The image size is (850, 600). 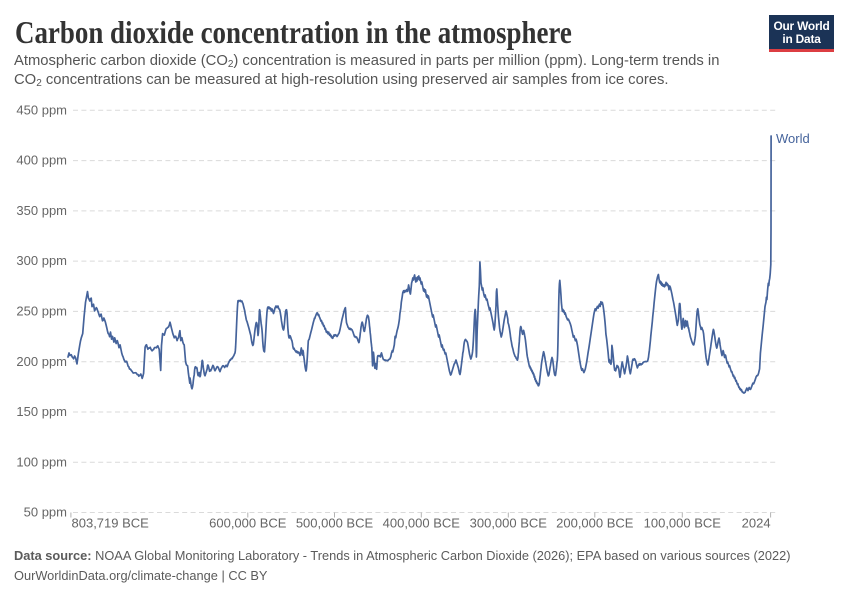 What do you see at coordinates (756, 523) in the screenshot?
I see `svg-text: 2024` at bounding box center [756, 523].